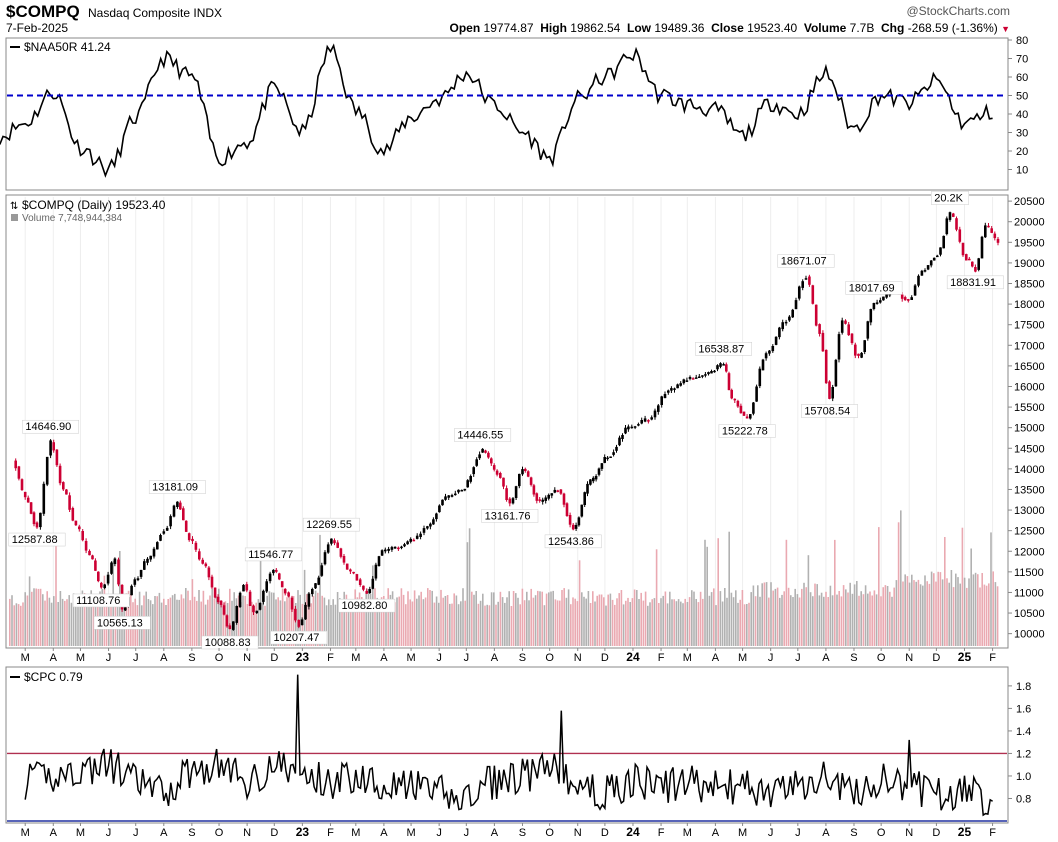 This screenshot has height=842, width=1058. I want to click on volume-legend-icon, so click(14, 217).